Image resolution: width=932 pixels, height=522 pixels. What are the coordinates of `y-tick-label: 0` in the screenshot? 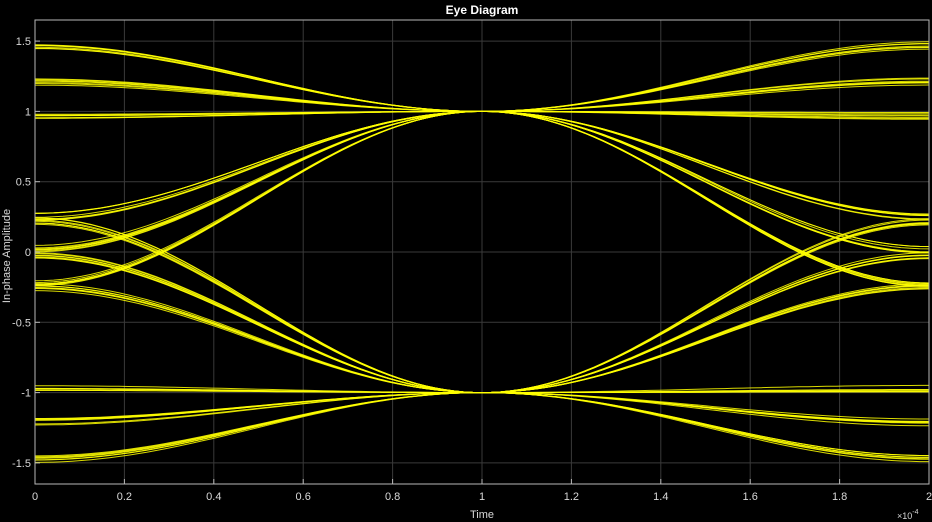 It's located at (28, 253).